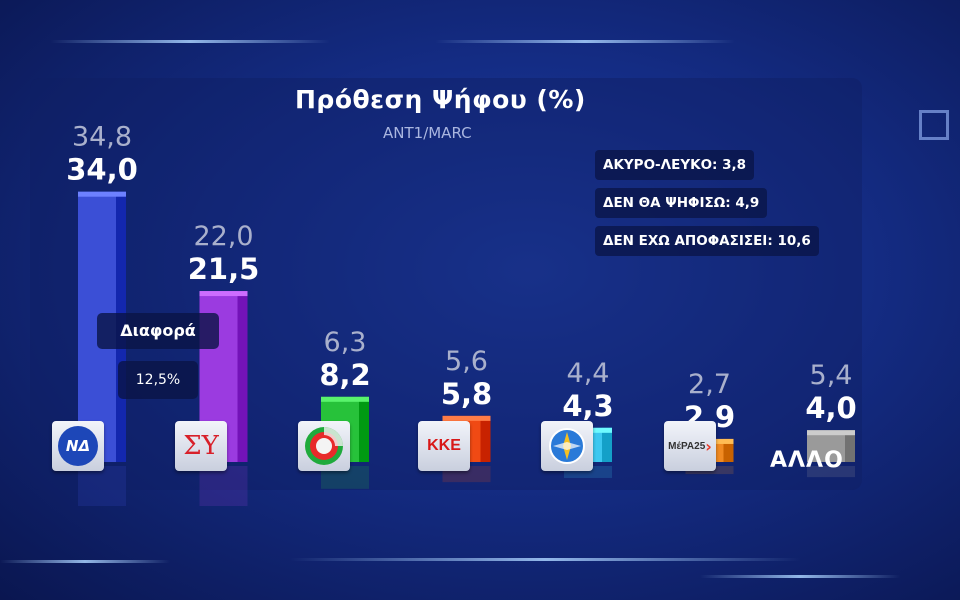 This screenshot has width=960, height=600. What do you see at coordinates (344, 375) in the screenshot?
I see `current-value-label: 8,2` at bounding box center [344, 375].